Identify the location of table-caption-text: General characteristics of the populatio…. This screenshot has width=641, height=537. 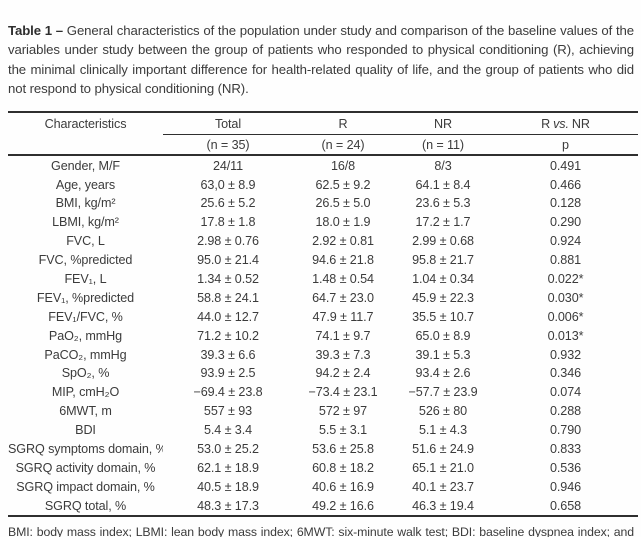
(321, 59).